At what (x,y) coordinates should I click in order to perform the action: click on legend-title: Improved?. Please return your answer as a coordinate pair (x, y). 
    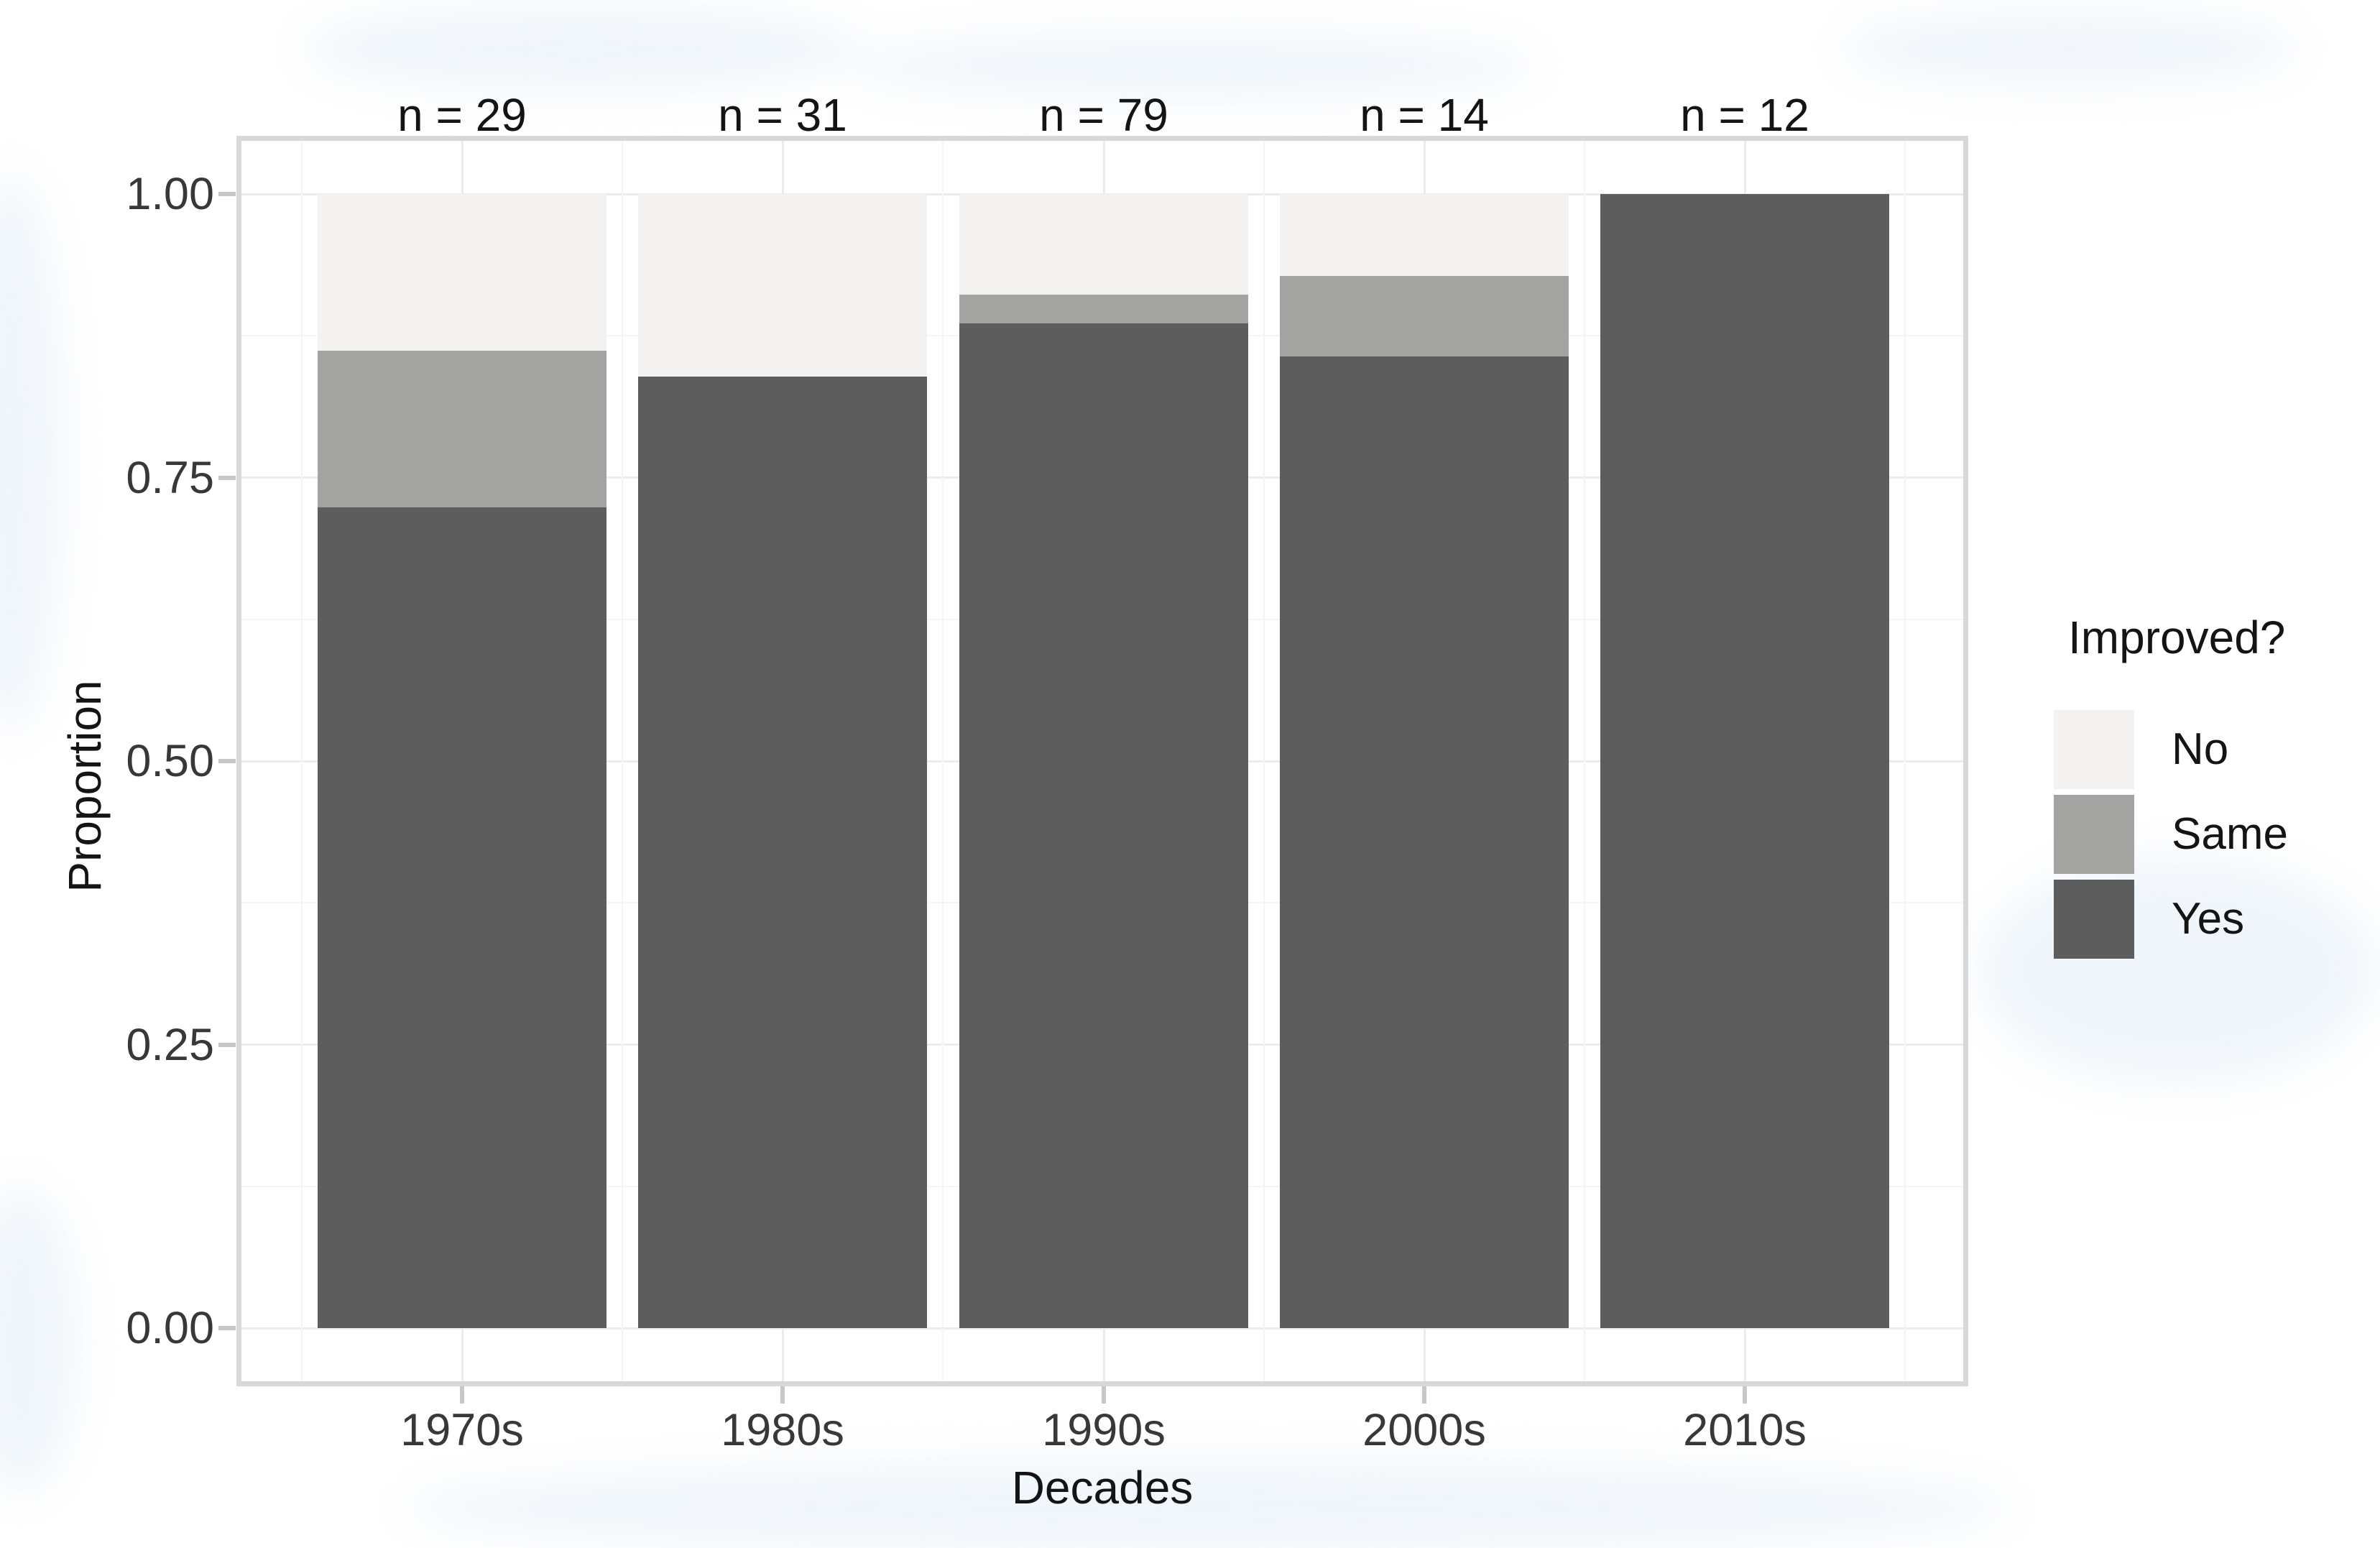
    Looking at the image, I should click on (2177, 637).